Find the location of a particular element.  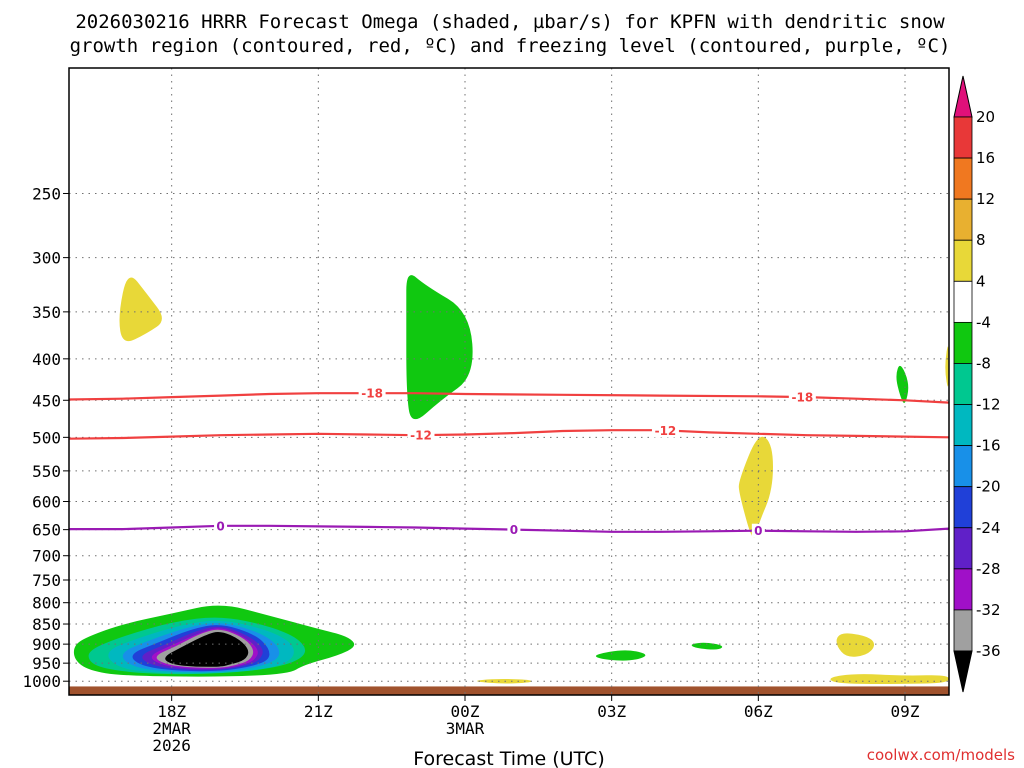

surface-ground is located at coordinates (509, 690).